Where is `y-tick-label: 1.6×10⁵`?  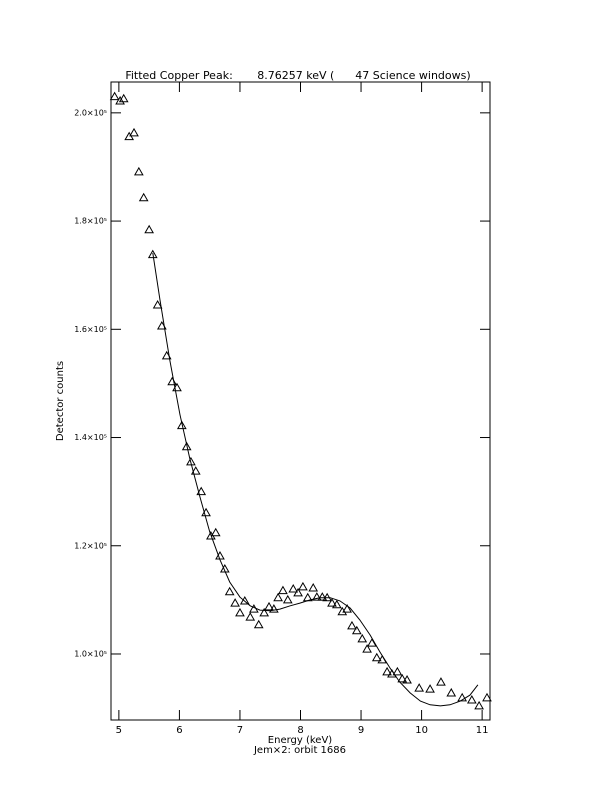
y-tick-label: 1.6×10⁵ is located at coordinates (90, 329).